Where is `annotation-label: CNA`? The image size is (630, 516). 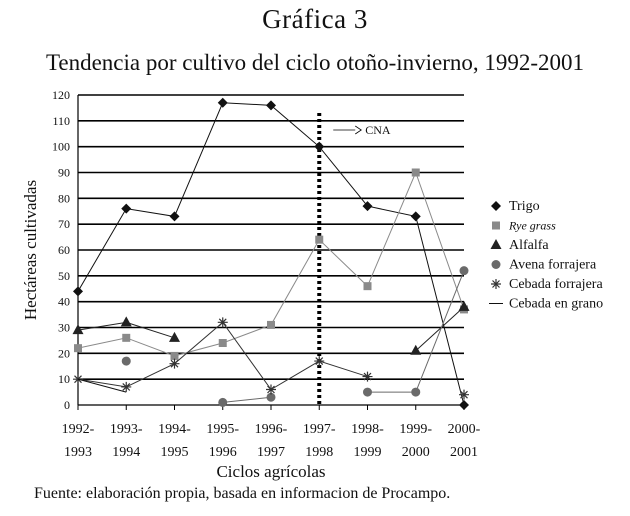
annotation-label: CNA is located at coordinates (378, 130).